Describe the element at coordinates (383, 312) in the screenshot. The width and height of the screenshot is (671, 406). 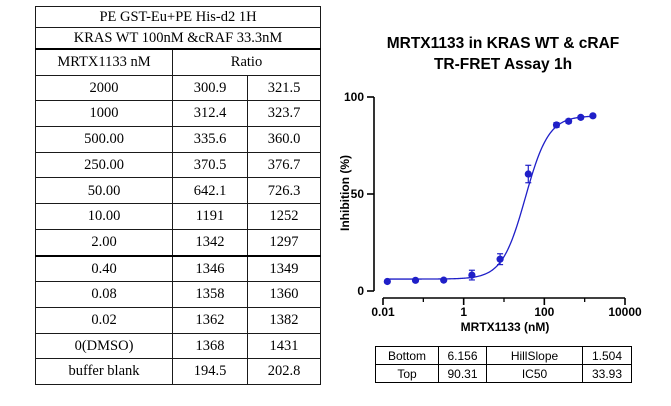
I see `x-tick-label: 0.01` at that location.